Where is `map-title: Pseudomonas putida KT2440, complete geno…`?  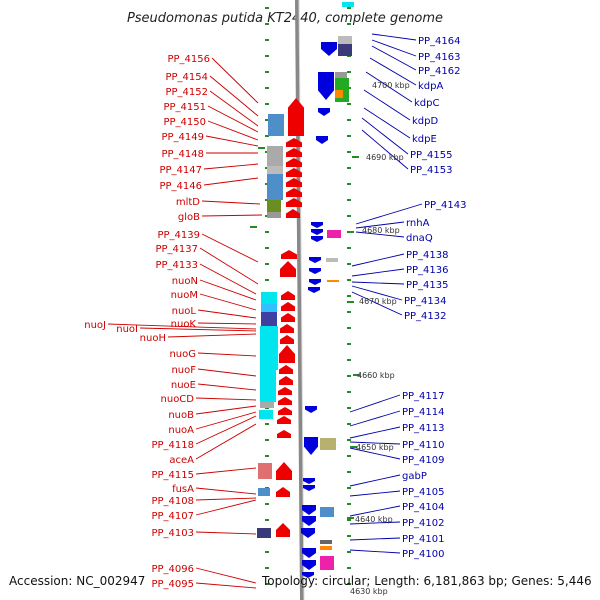
map-title: Pseudomonas putida KT2440, complete geno… is located at coordinates (285, 18).